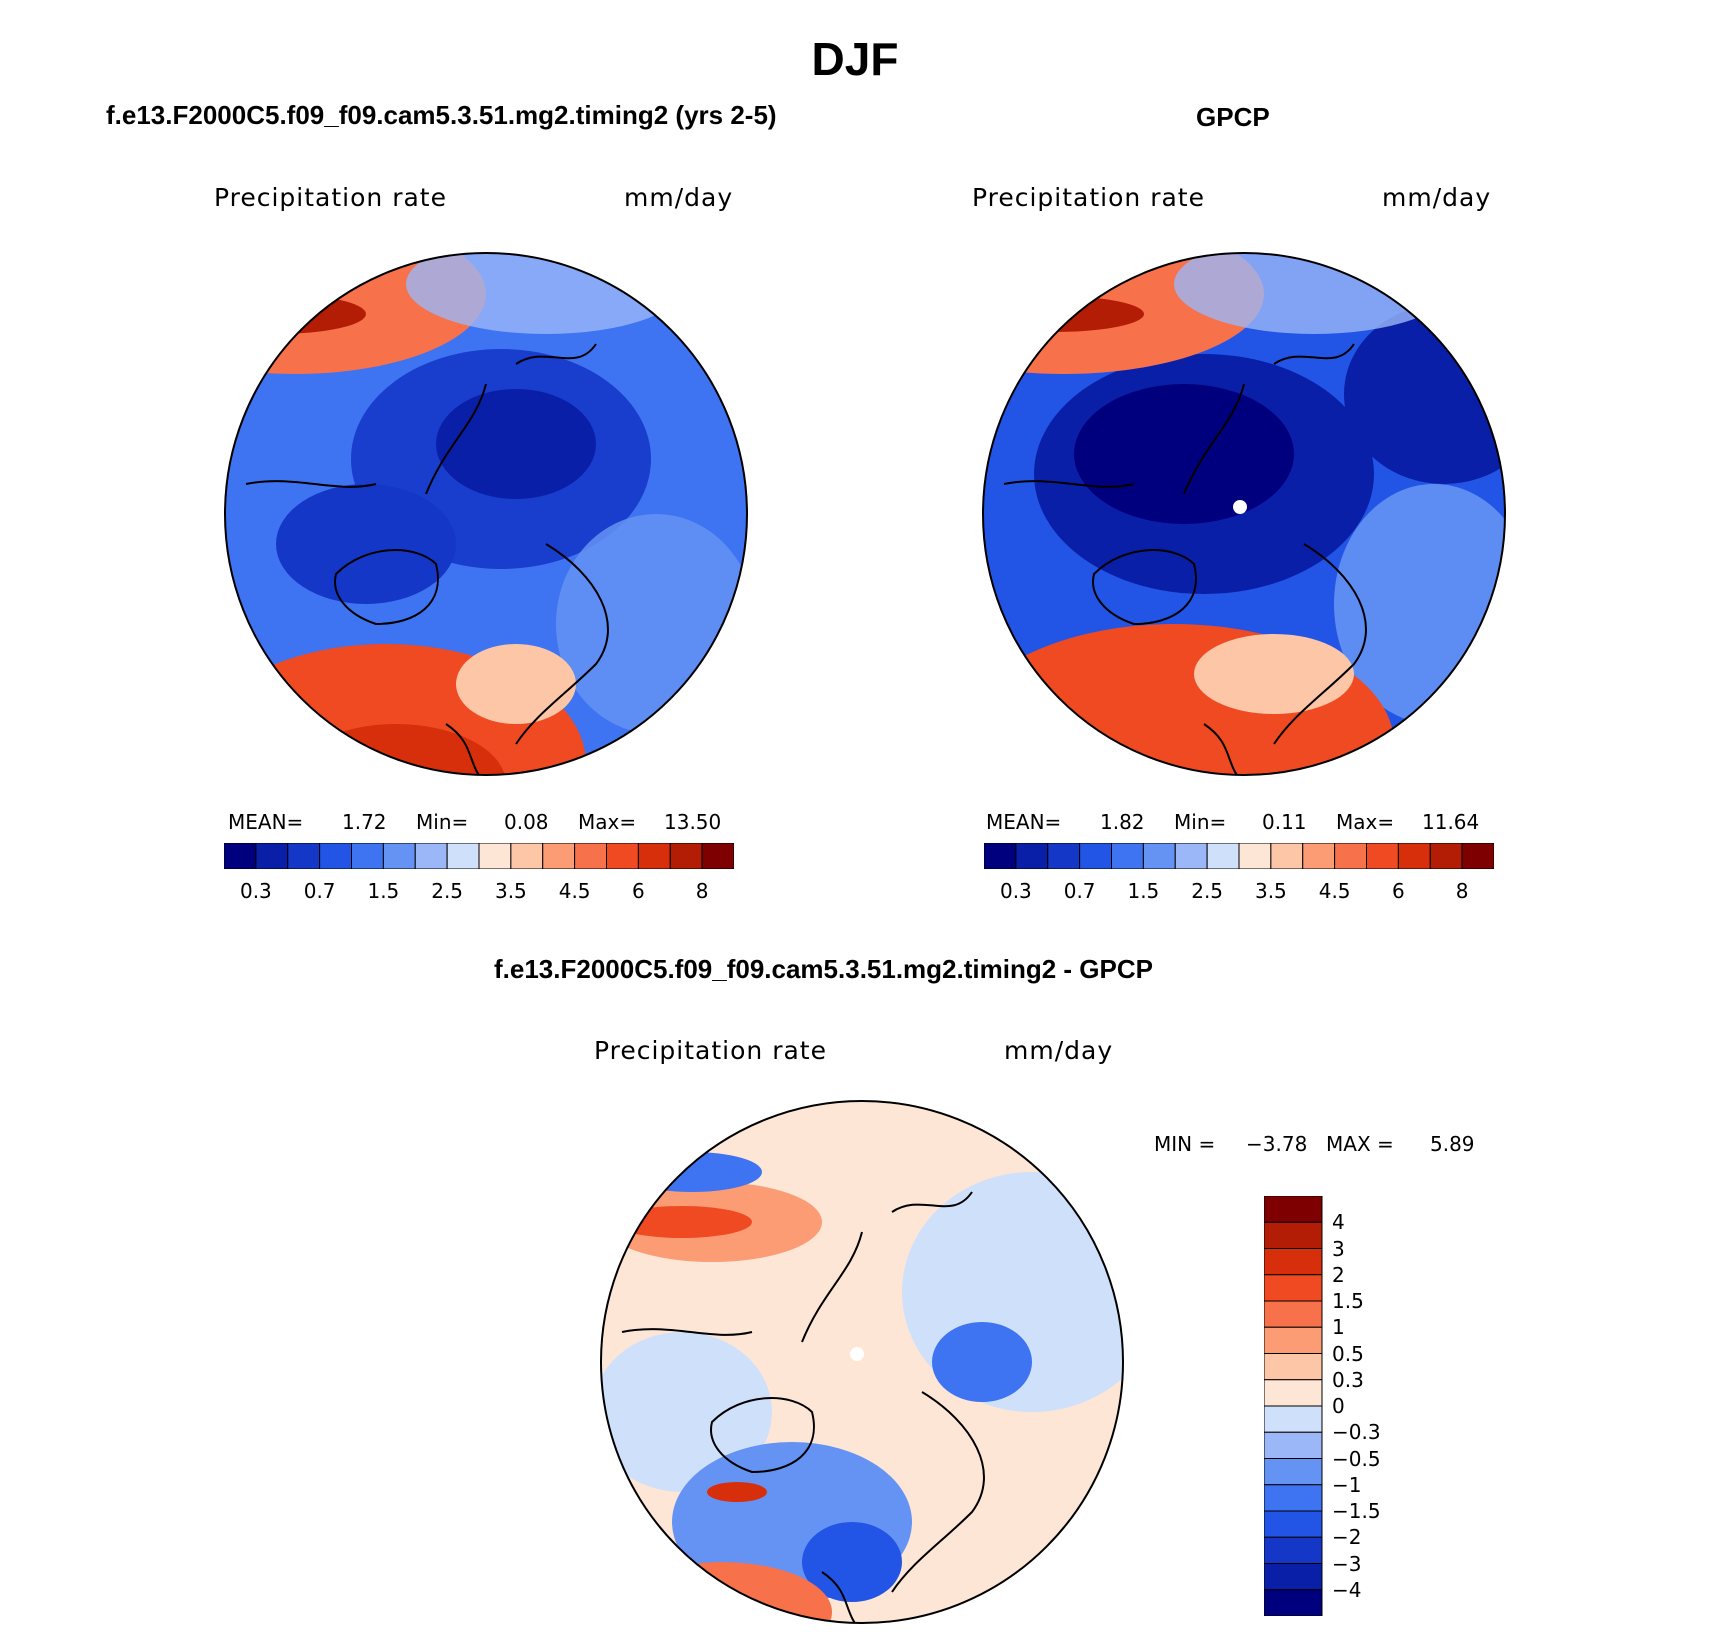 This screenshot has height=1632, width=1710. I want to click on map-model-border, so click(486, 514).